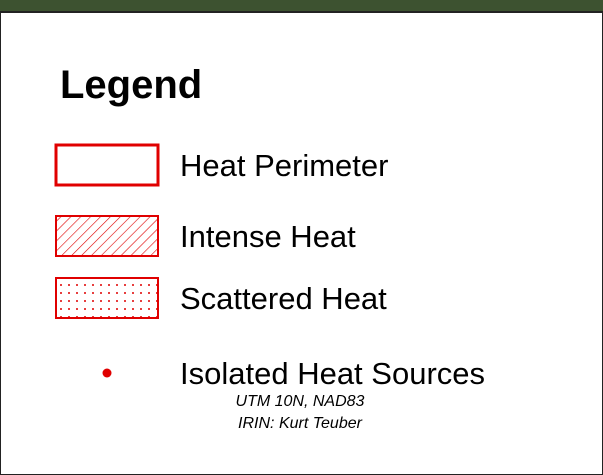  Describe the element at coordinates (283, 298) in the screenshot. I see `item-label: Scattered Heat` at that location.